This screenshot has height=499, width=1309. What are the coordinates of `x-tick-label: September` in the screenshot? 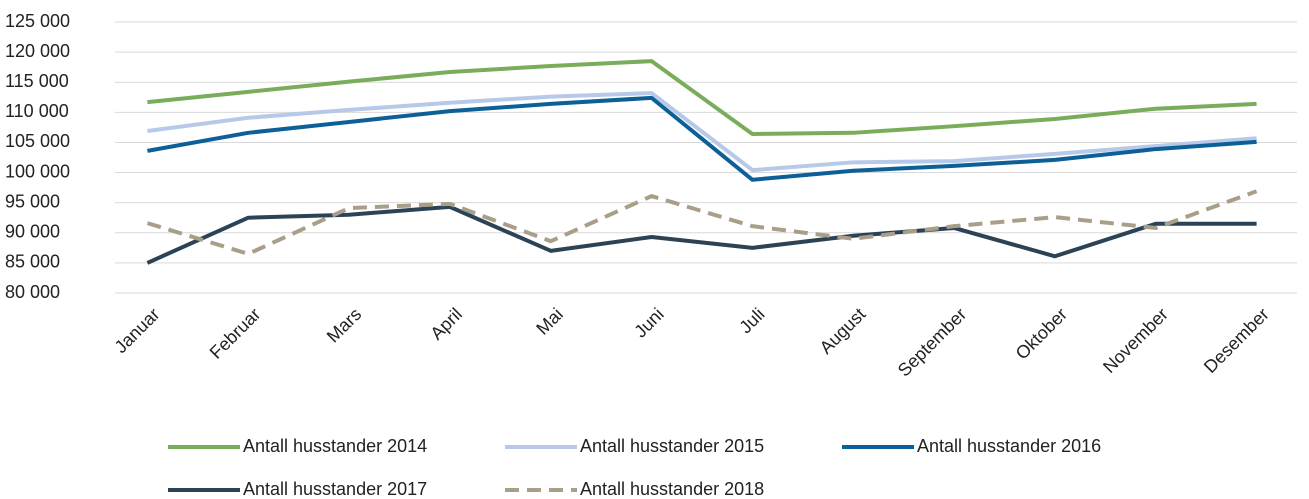 It's located at (932, 342).